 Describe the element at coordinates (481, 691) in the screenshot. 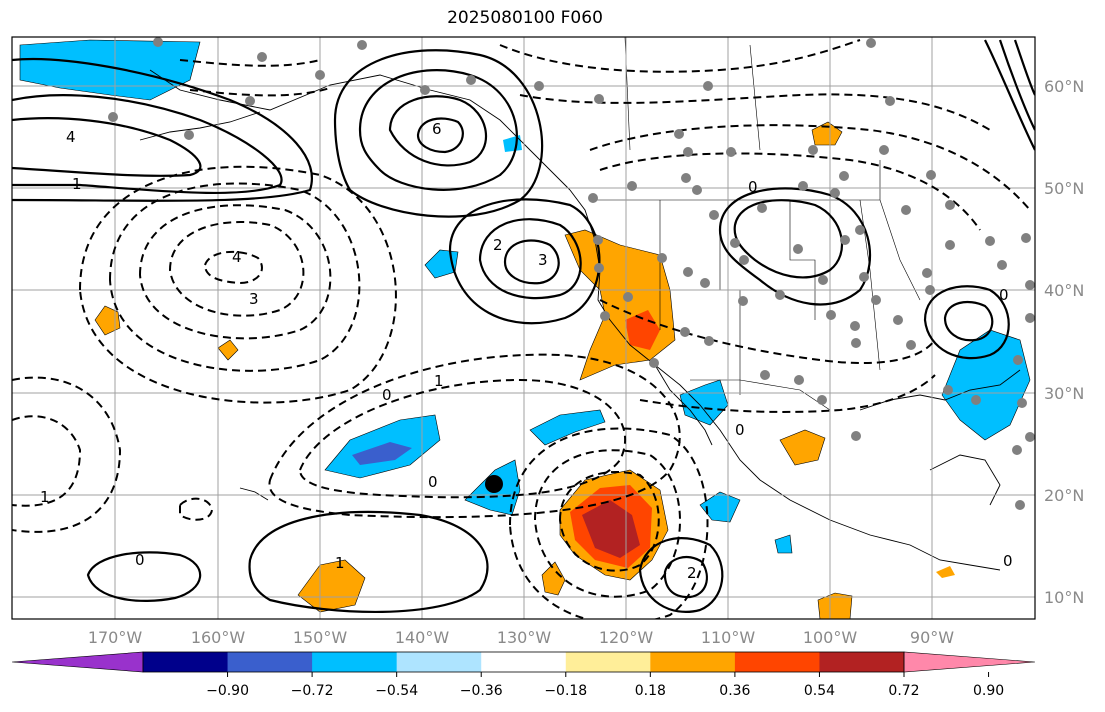

I see `colorbar-label: −0.36` at that location.